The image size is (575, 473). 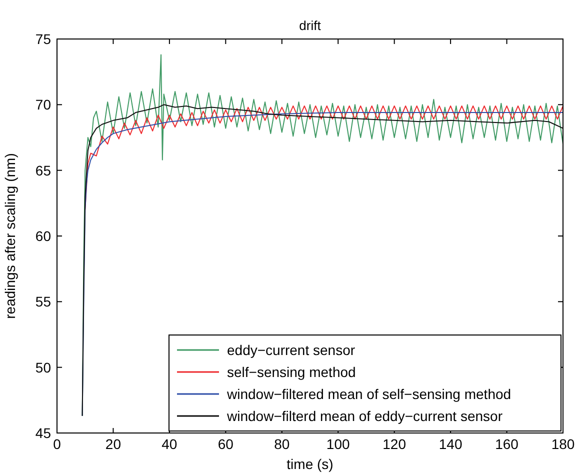 What do you see at coordinates (43, 104) in the screenshot?
I see `y-tick-label: 70` at bounding box center [43, 104].